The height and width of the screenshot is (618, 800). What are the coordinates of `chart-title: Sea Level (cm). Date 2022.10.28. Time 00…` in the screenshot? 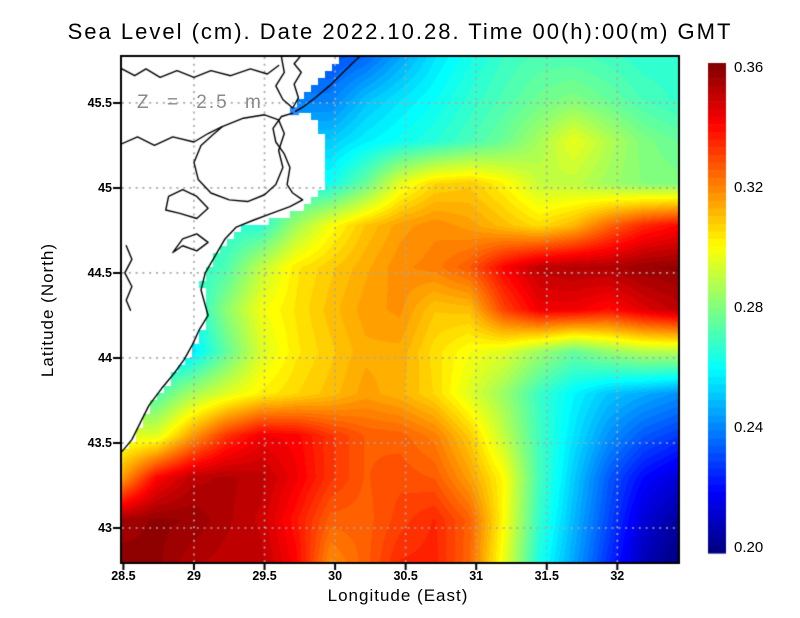 It's located at (400, 31).